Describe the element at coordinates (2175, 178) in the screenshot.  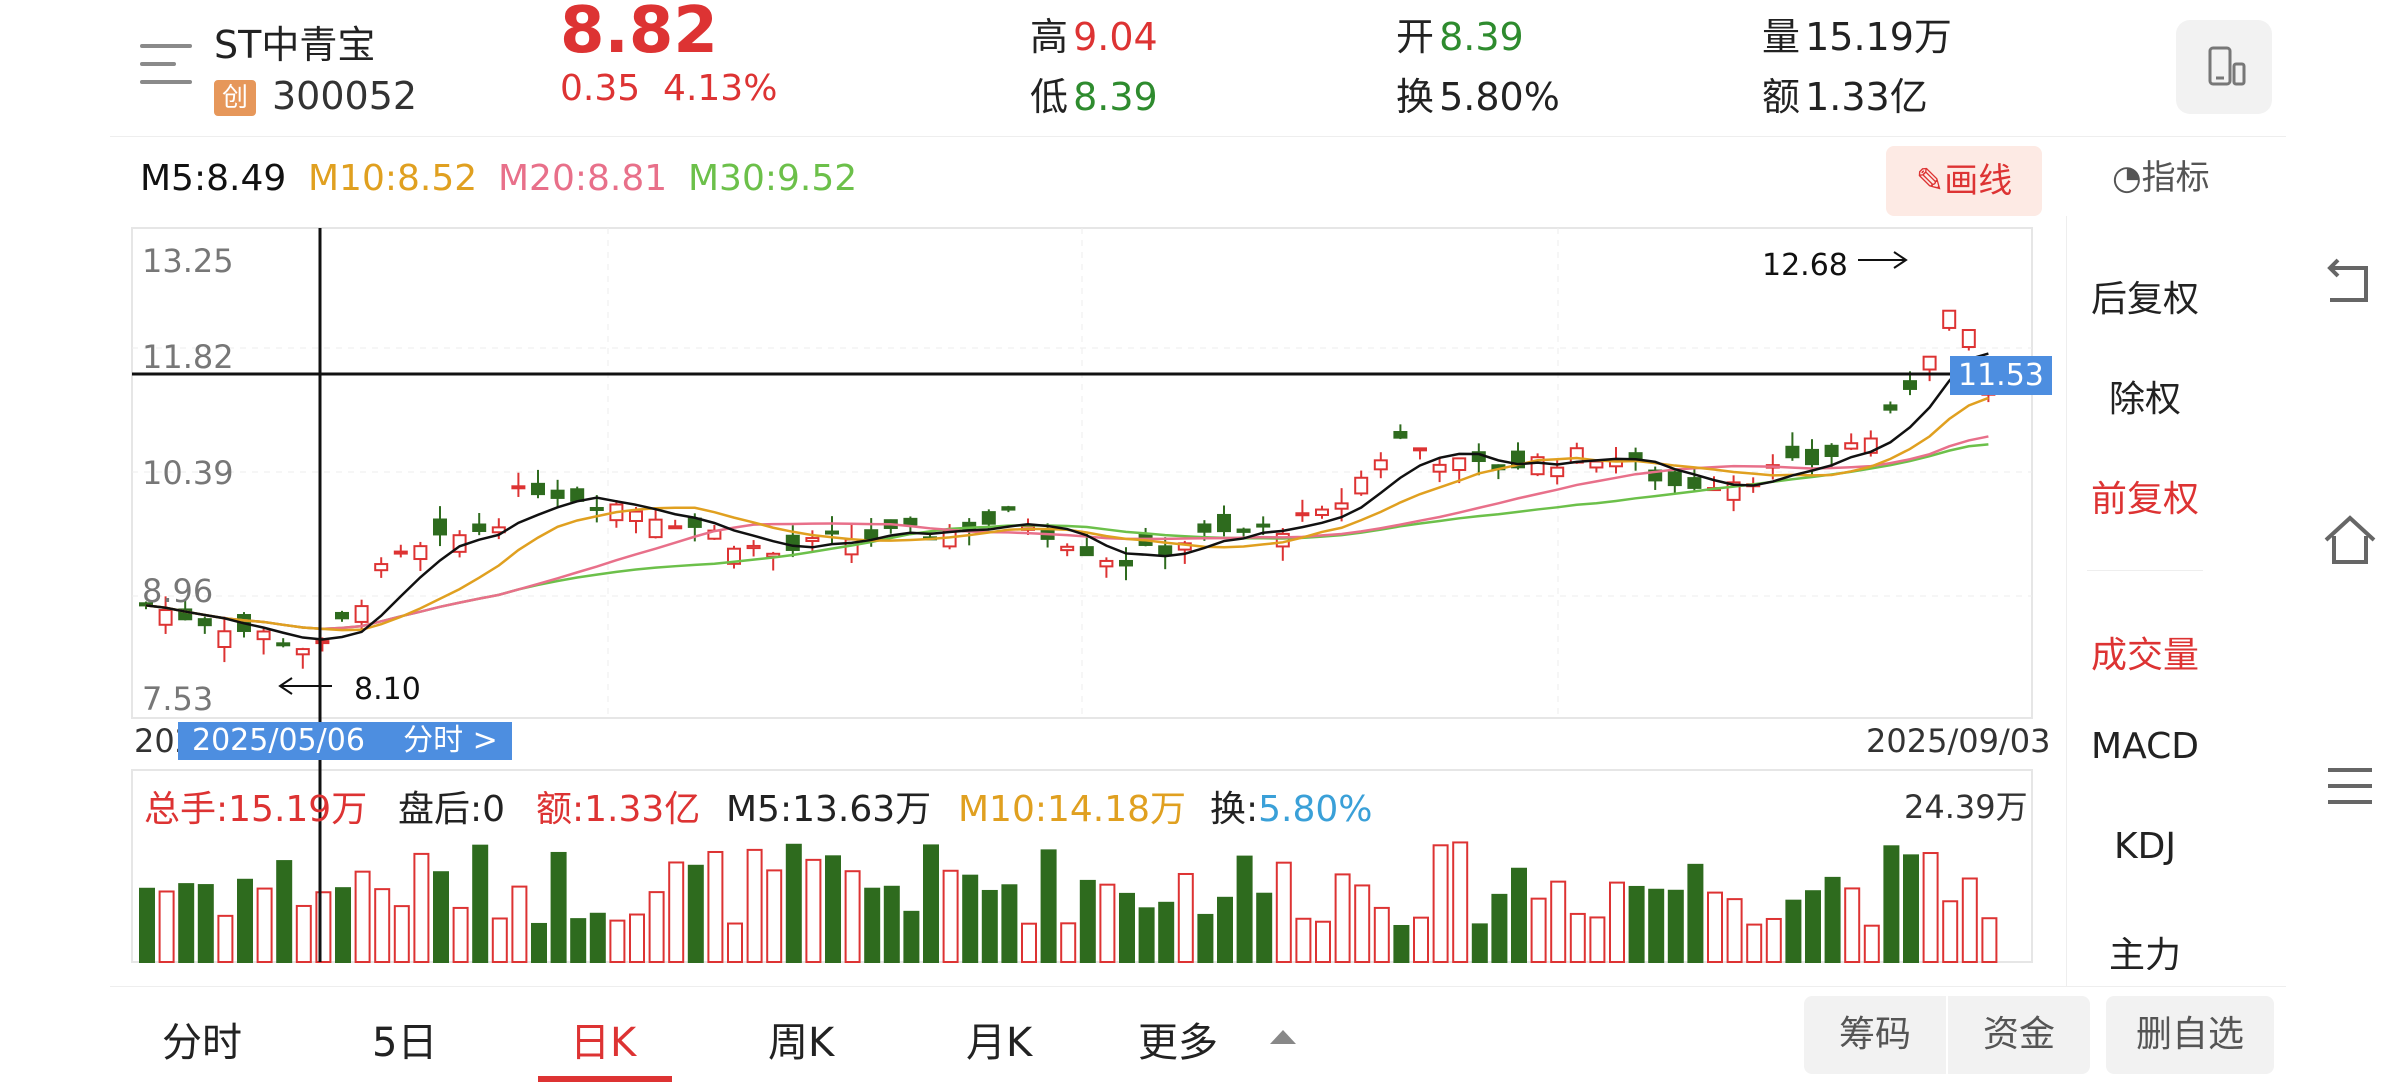
I see `indicator-label: 指标` at that location.